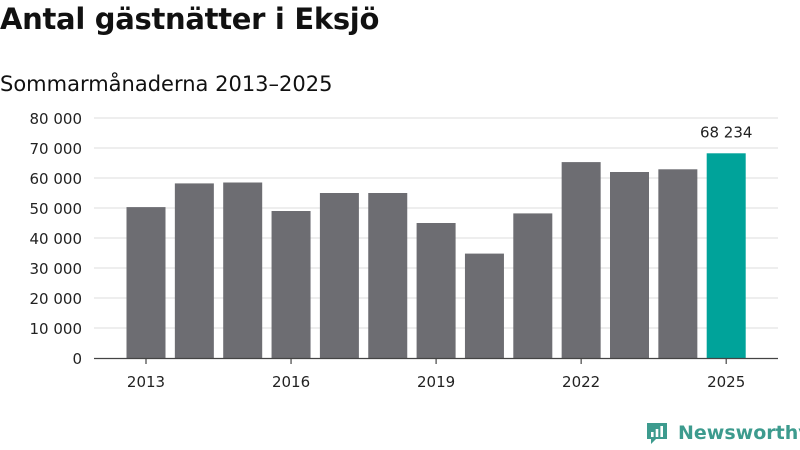 This screenshot has width=800, height=450. Describe the element at coordinates (77, 359) in the screenshot. I see `y-tick-label: 0` at that location.